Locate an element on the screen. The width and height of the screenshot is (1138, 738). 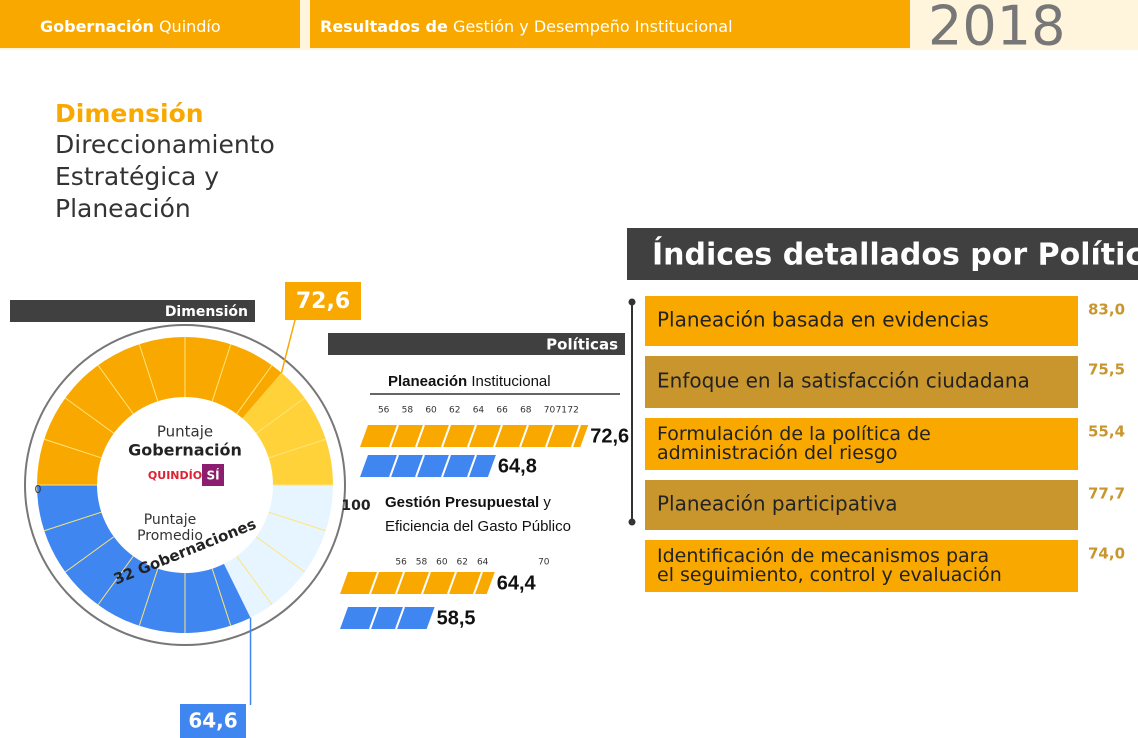
politicas-header: Políticas is located at coordinates (582, 345).